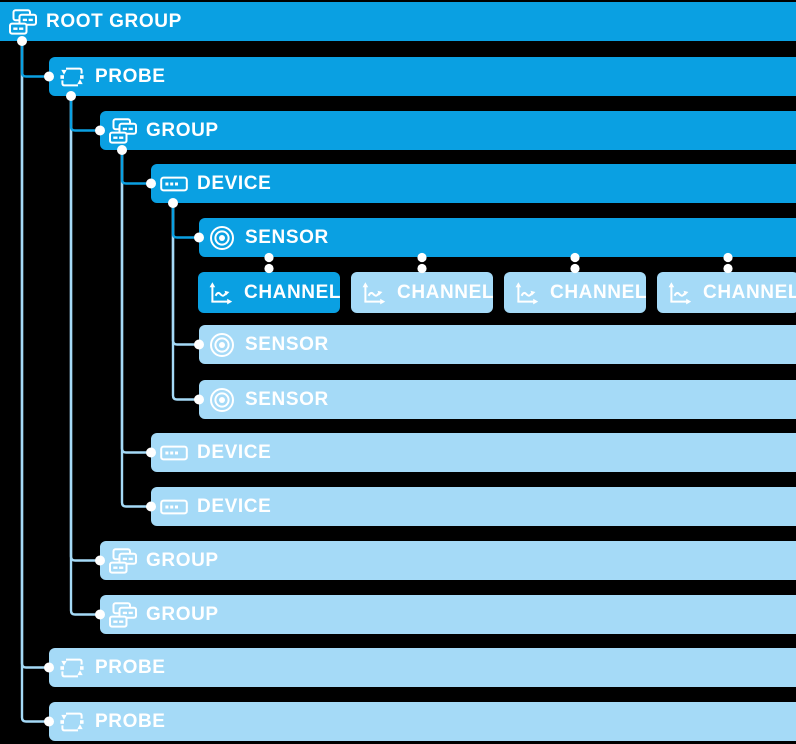 This screenshot has width=796, height=744. I want to click on node-sensor-3: SENSOR, so click(497, 399).